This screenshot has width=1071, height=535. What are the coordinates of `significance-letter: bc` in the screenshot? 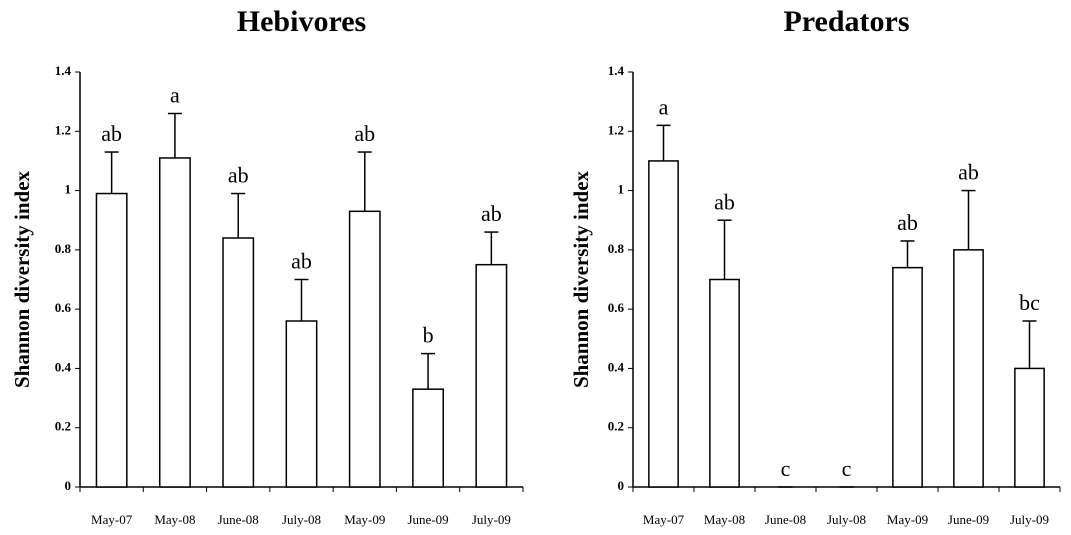 It's located at (1029, 302).